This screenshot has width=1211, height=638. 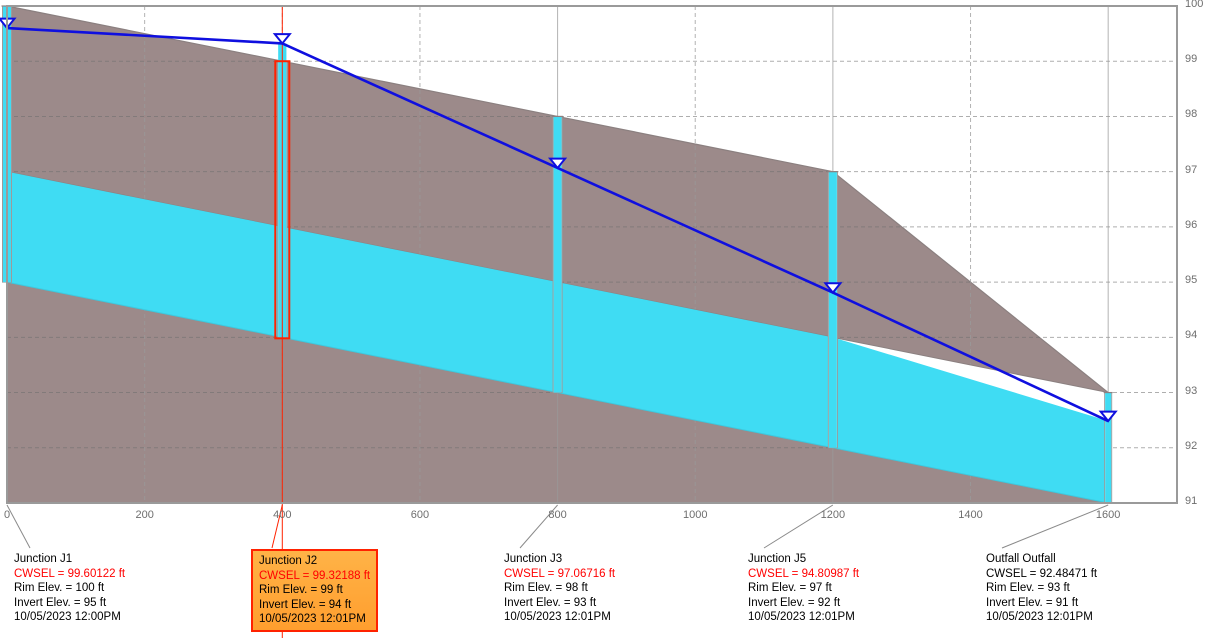 What do you see at coordinates (1021, 559) in the screenshot?
I see `callout-outfall-title: Outfall Outfall` at bounding box center [1021, 559].